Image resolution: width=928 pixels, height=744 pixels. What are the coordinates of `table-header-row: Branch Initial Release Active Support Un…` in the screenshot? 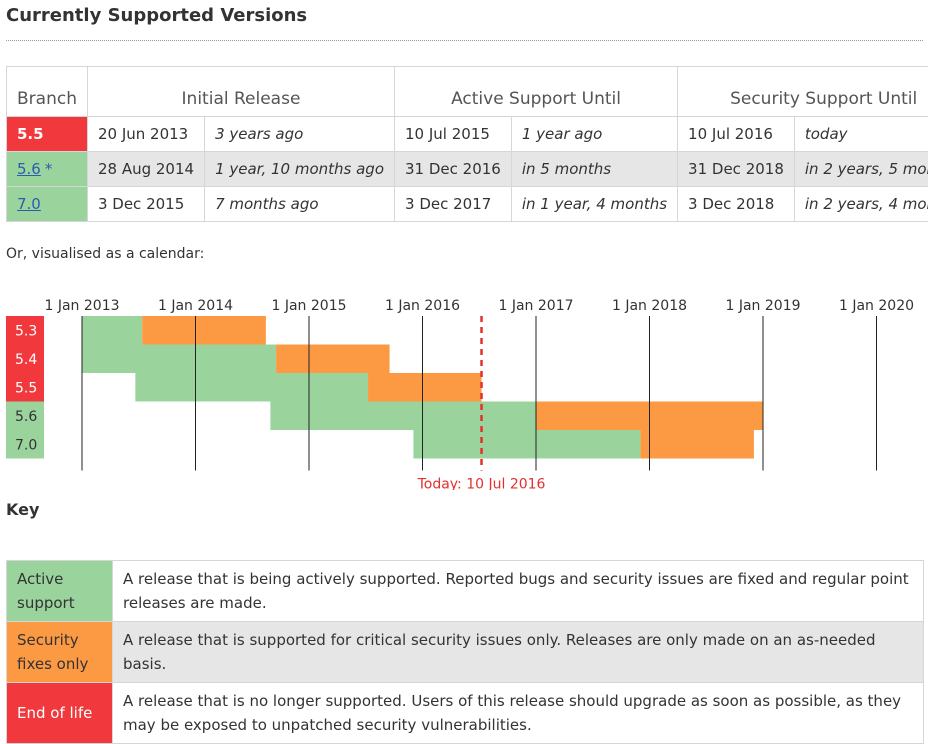 It's located at (467, 92).